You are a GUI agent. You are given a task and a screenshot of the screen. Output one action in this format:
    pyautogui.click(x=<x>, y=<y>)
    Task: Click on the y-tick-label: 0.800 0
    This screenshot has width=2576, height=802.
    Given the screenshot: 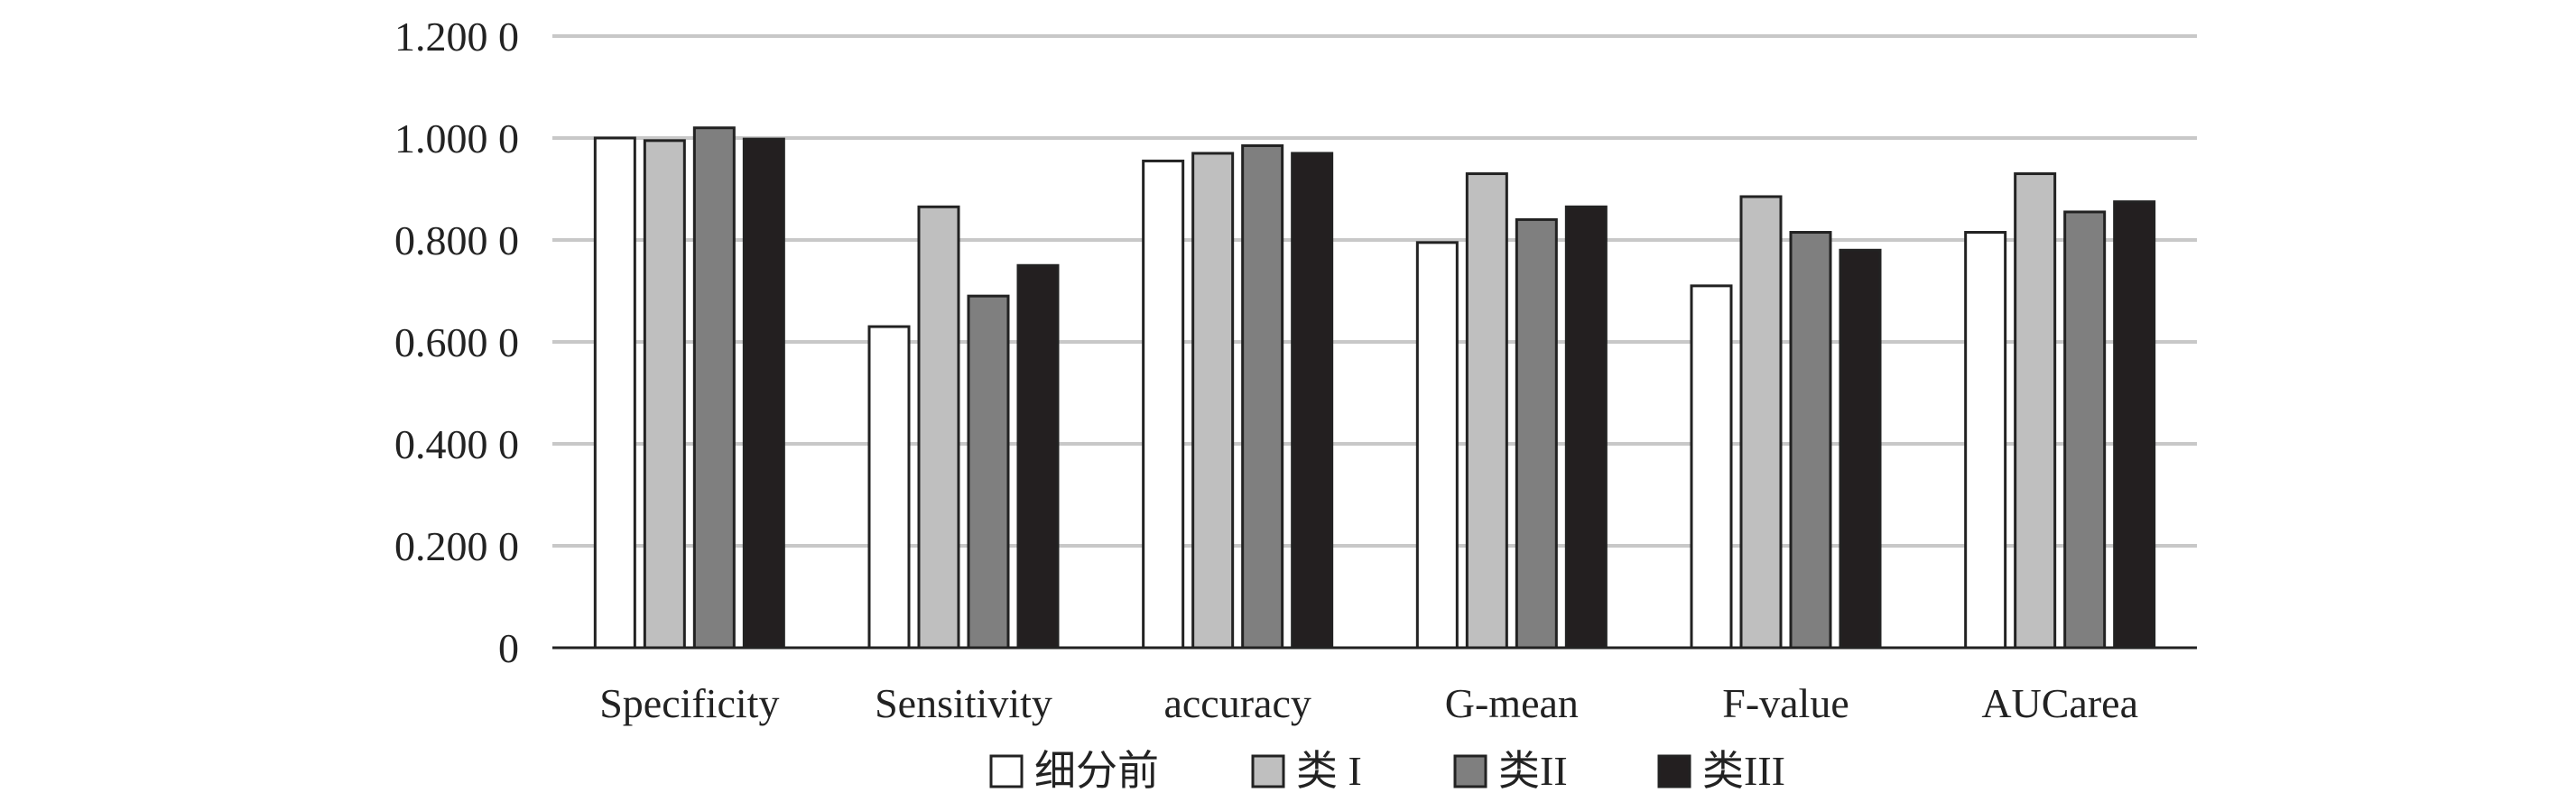 What is the action you would take?
    pyautogui.click(x=456, y=240)
    